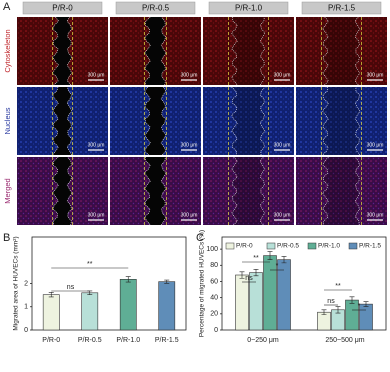 Image resolution: width=390 pixels, height=372 pixels. What do you see at coordinates (249, 8) in the screenshot?
I see `column-header: P/R-1.0` at bounding box center [249, 8].